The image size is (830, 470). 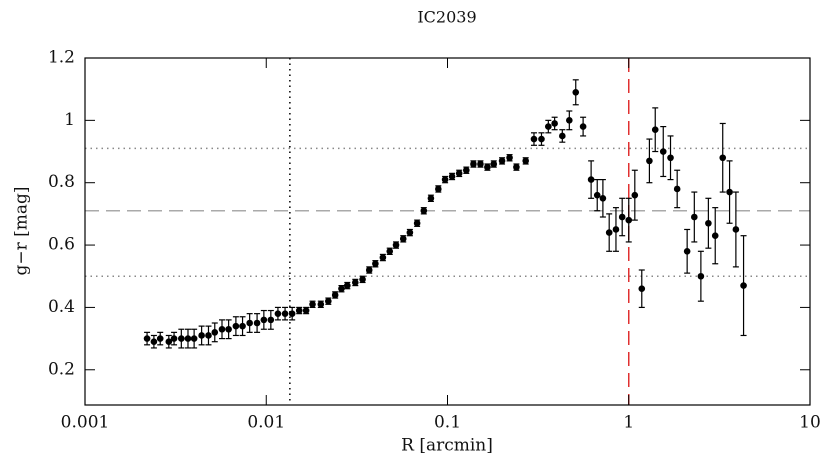 I want to click on y-tick-label: 1, so click(x=69, y=120).